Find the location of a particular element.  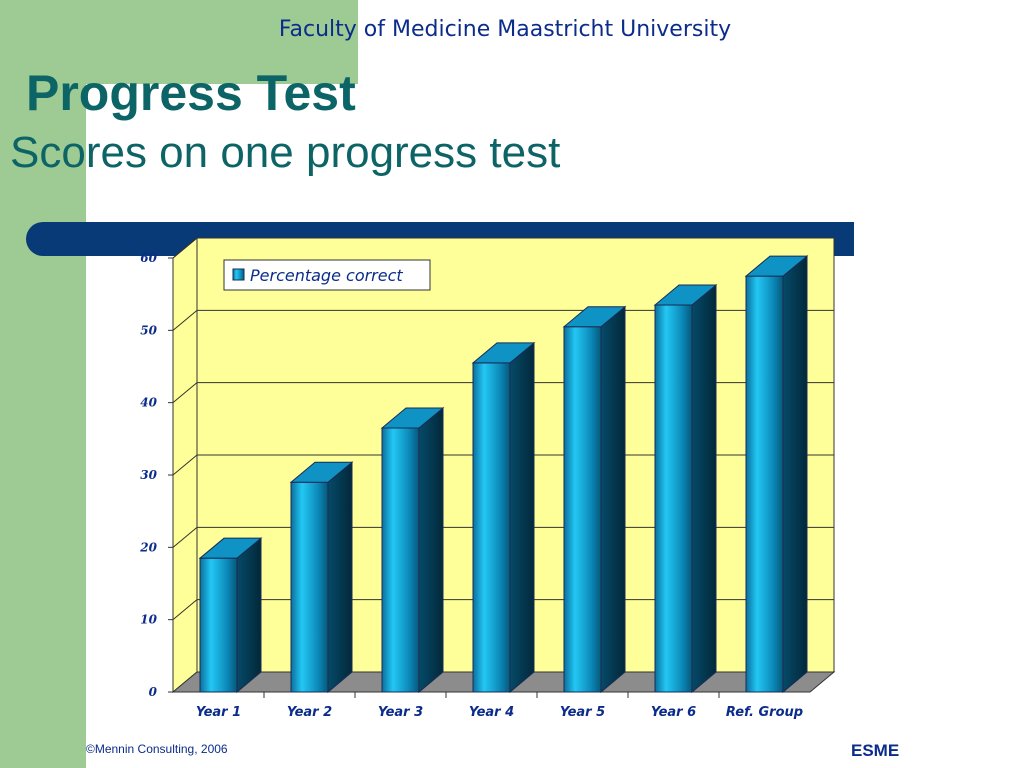

left-green-band is located at coordinates (43, 384).